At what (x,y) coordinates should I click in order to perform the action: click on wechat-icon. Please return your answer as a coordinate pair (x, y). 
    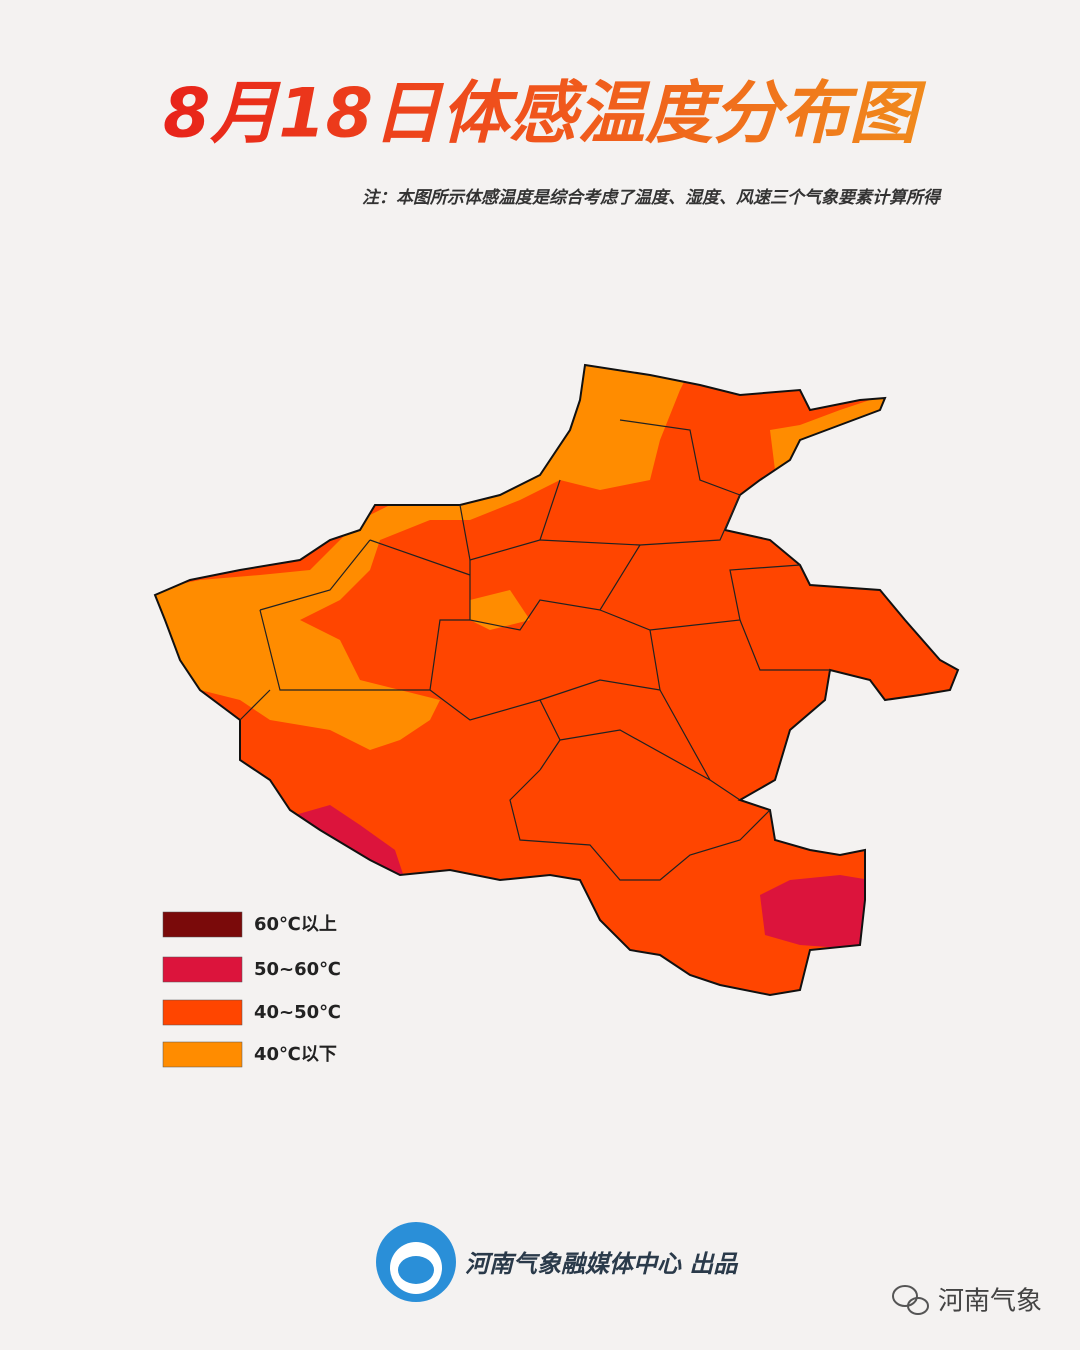
    Looking at the image, I should click on (910, 1300).